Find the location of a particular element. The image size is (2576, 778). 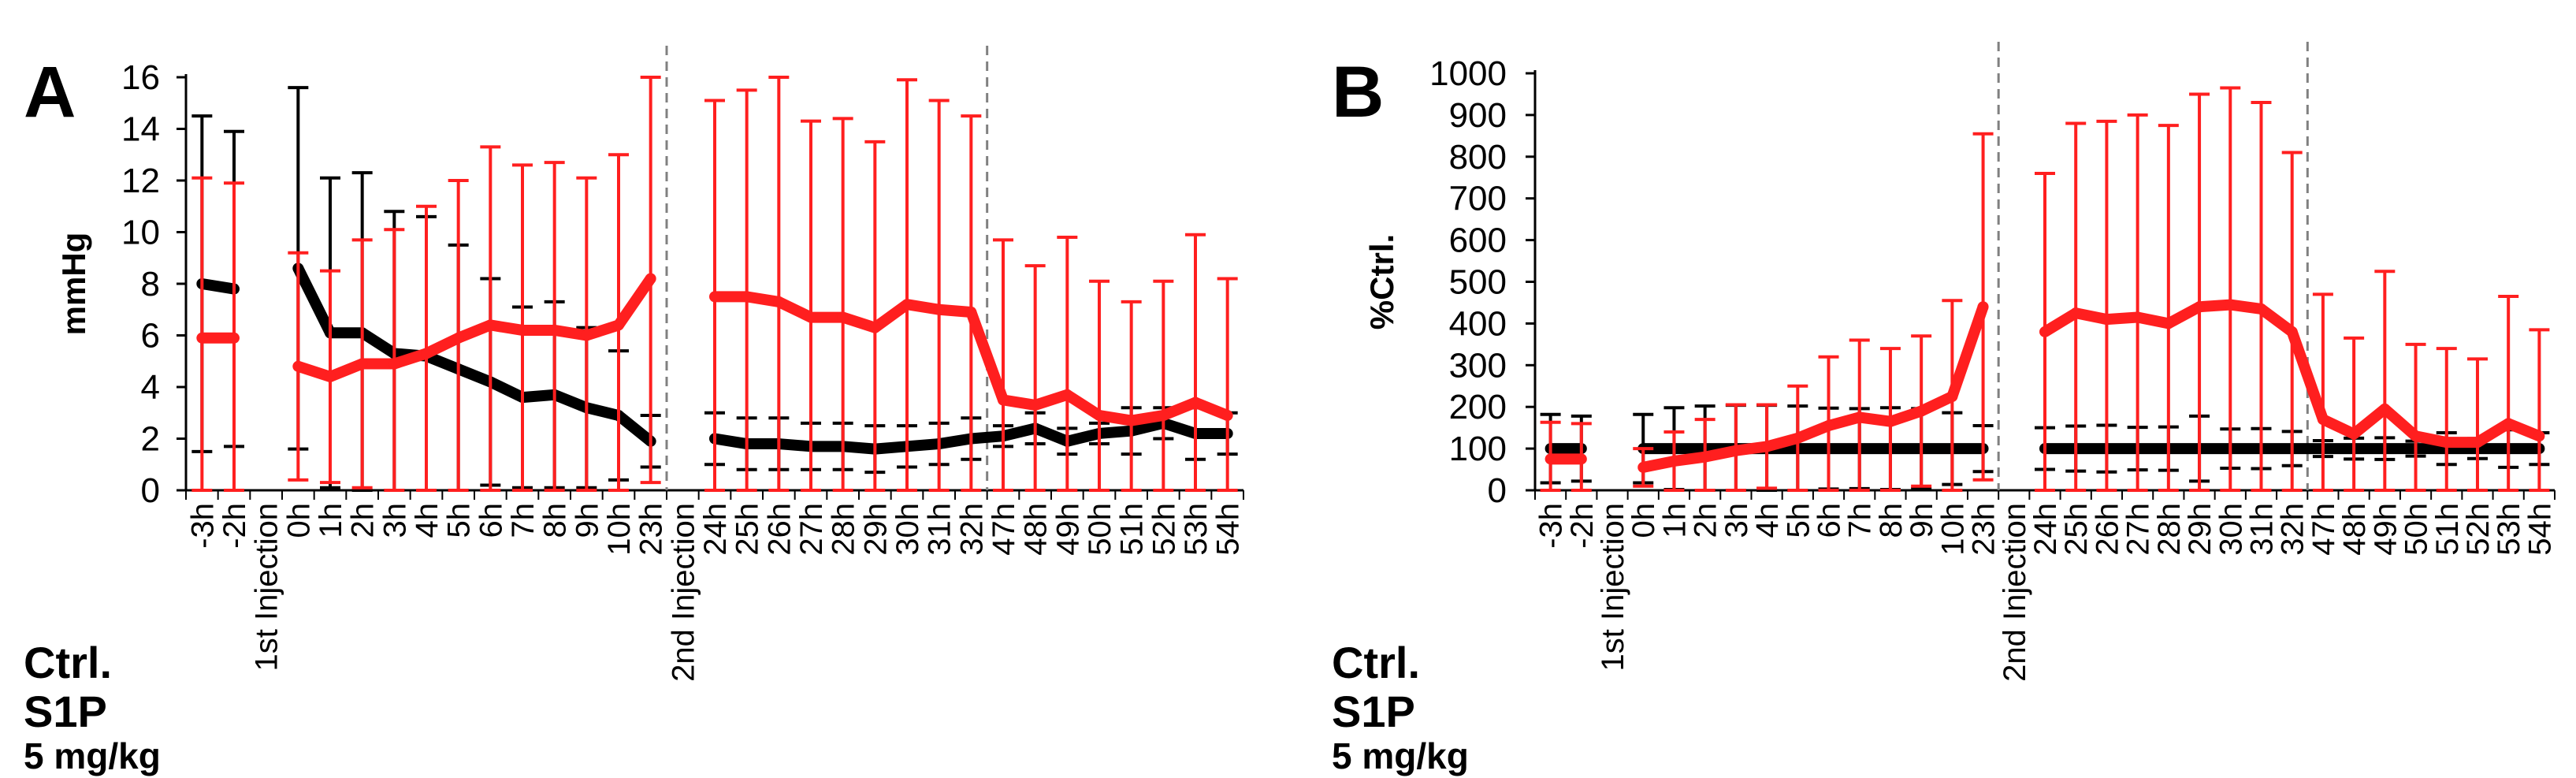

panel-b-x-tick-label: 31h is located at coordinates (2261, 529).